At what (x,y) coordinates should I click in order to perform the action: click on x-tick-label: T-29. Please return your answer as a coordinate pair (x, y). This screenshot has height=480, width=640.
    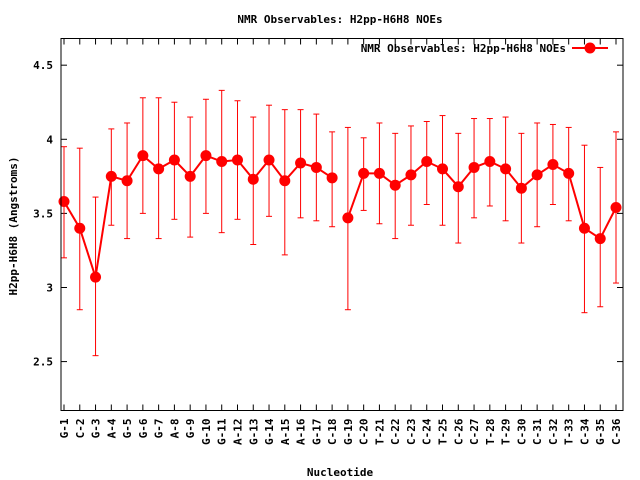
    Looking at the image, I should click on (506, 432).